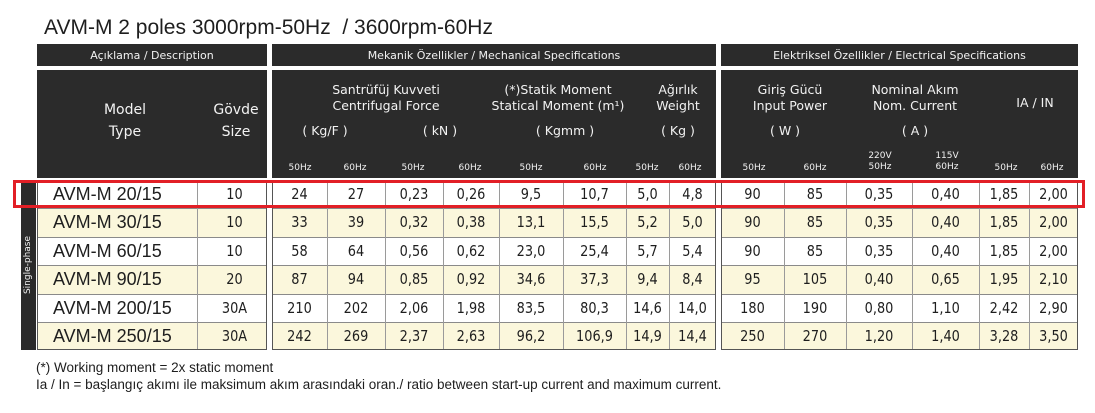 This screenshot has height=413, width=1095. Describe the element at coordinates (152, 55) in the screenshot. I see `header-description: Açıklama / Description` at that location.